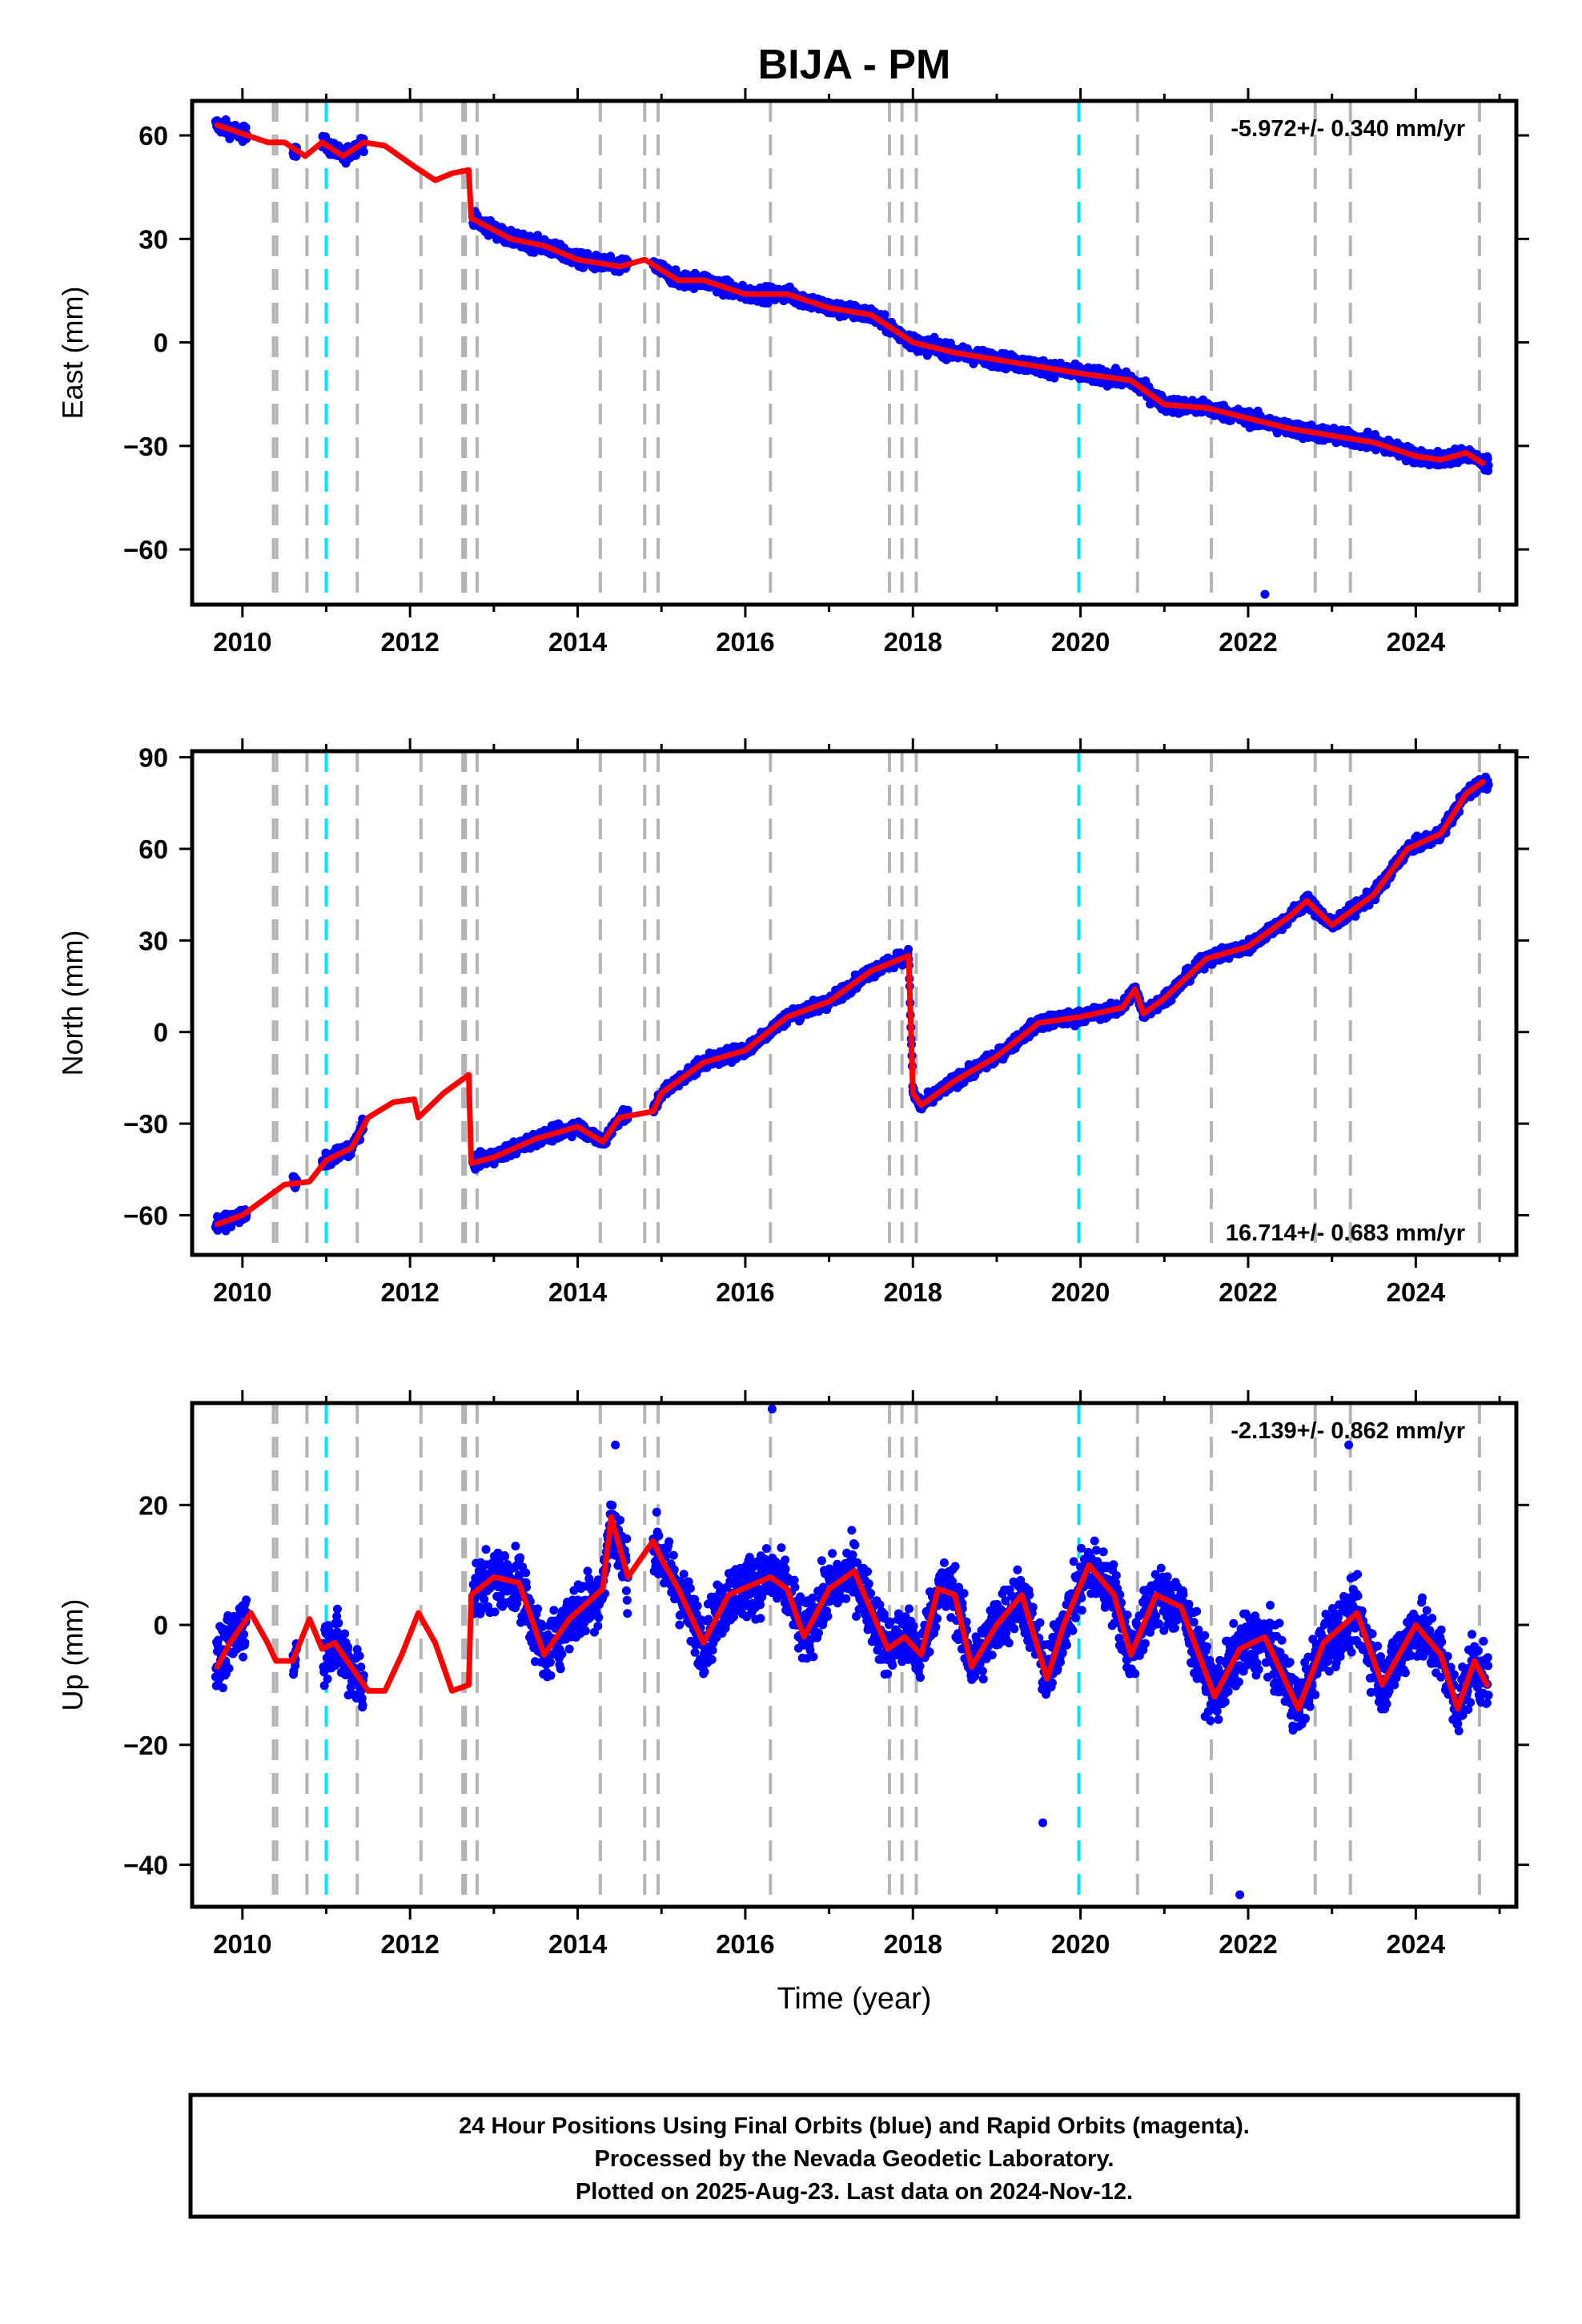  Describe the element at coordinates (1348, 129) in the screenshot. I see `east-velocity-label: -5.972+/- 0.340 mm/yr` at that location.